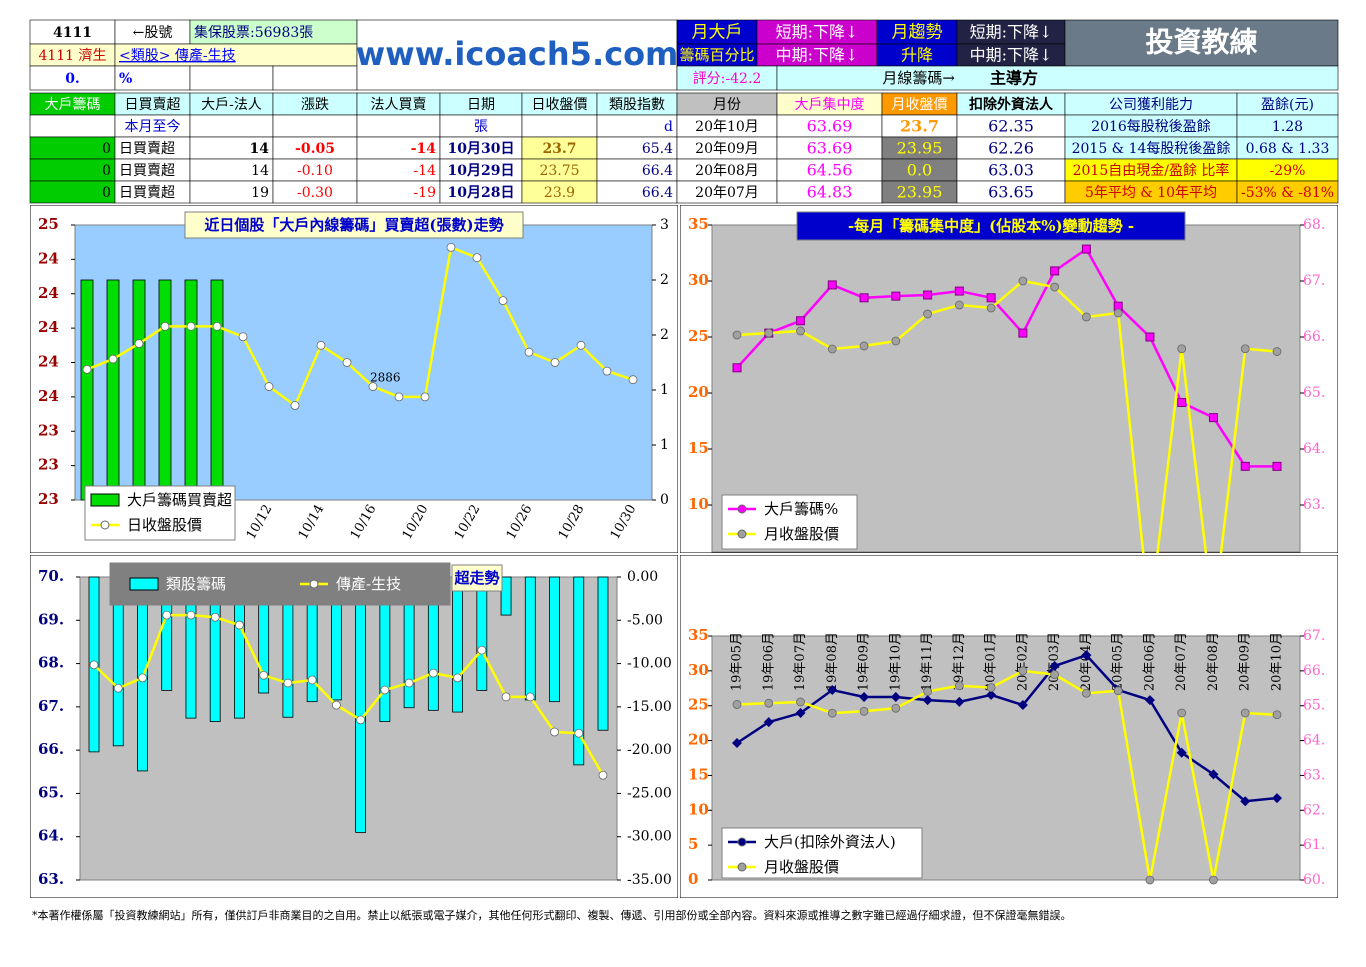  Describe the element at coordinates (649, 664) in the screenshot. I see `y2-tick-label: -10.00` at that location.